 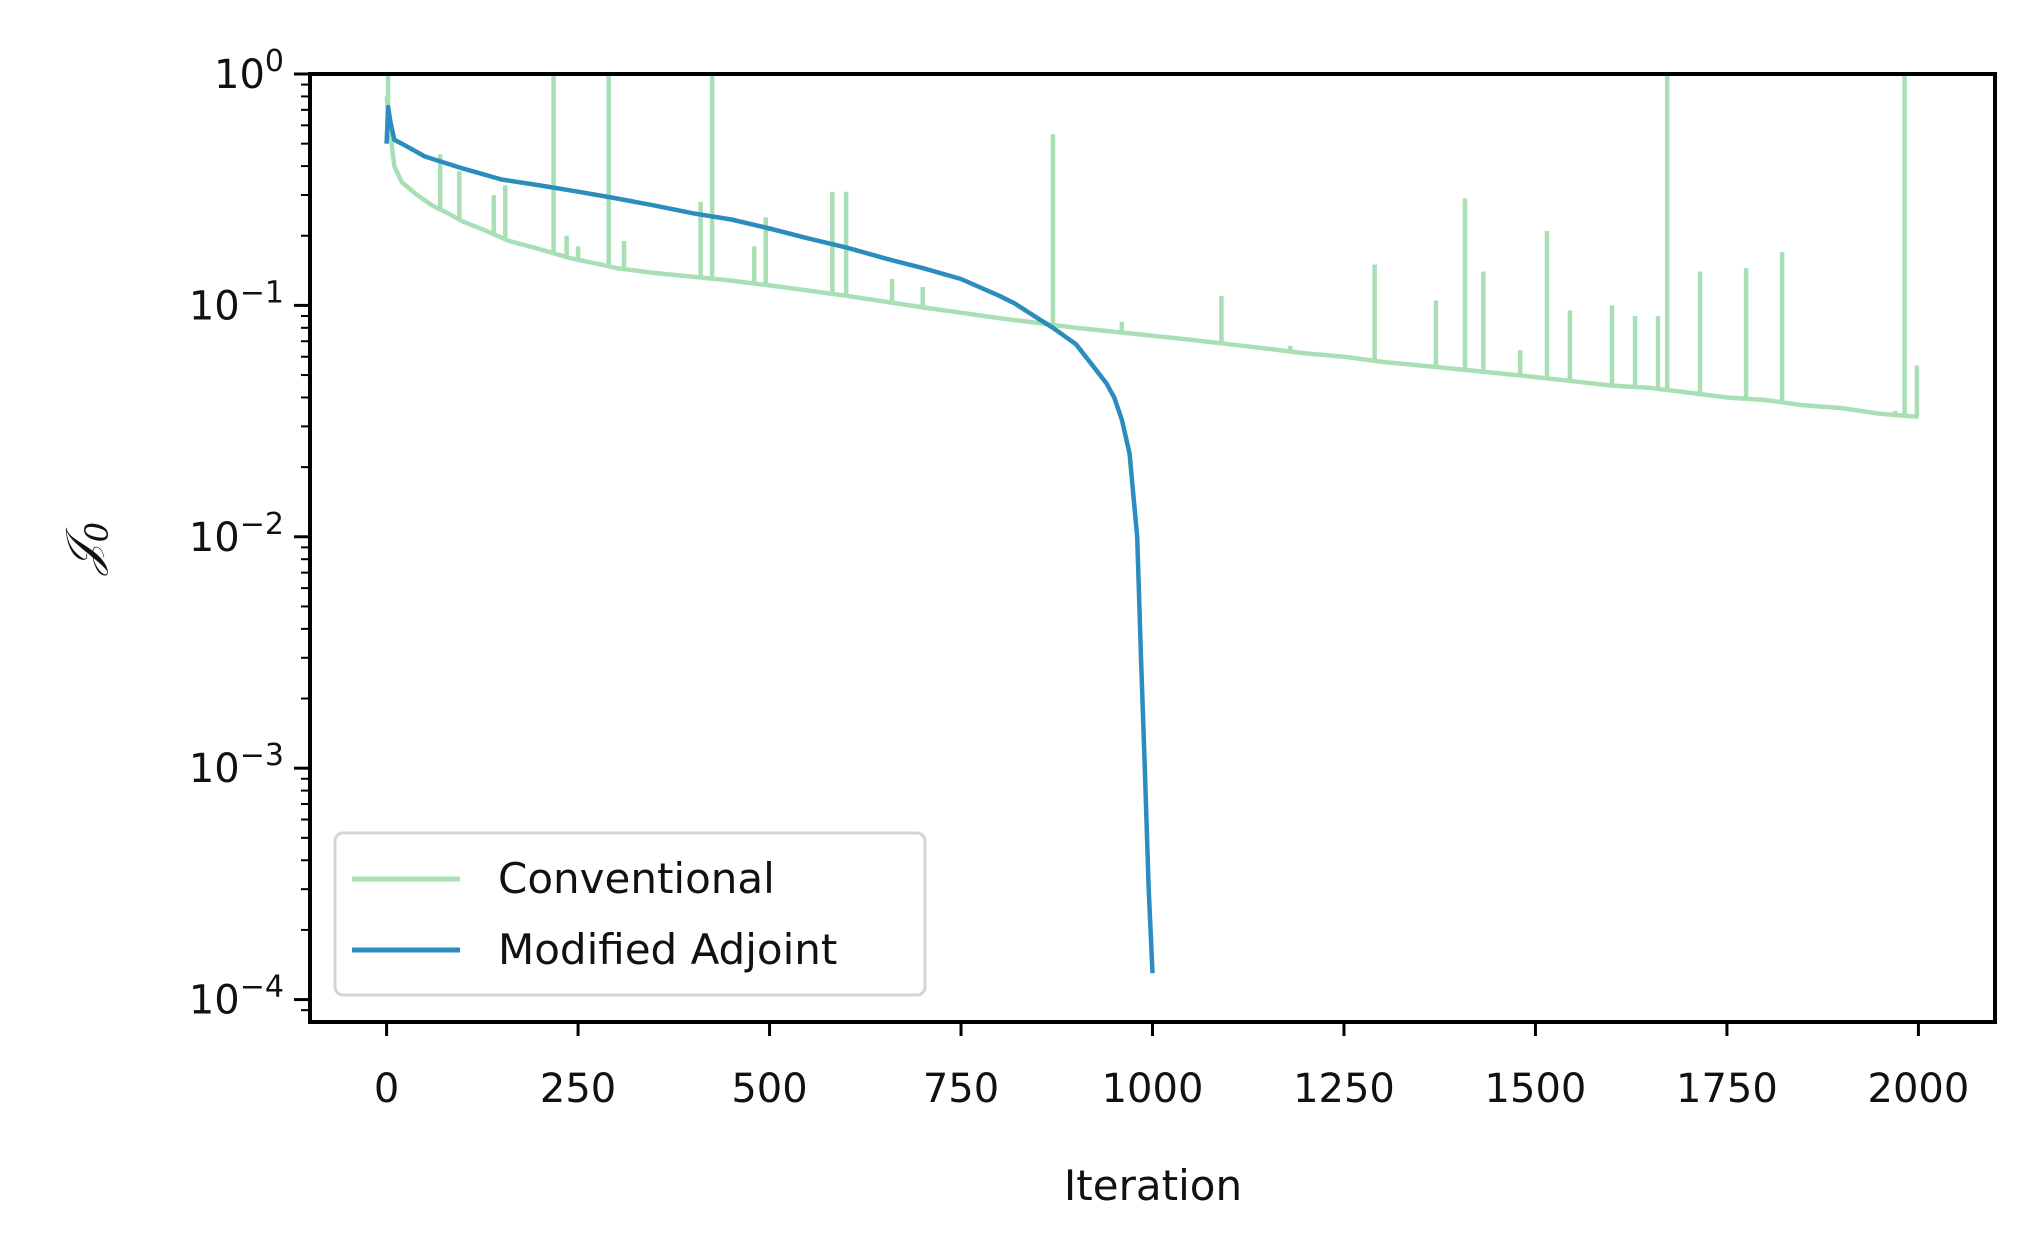 What do you see at coordinates (85, 549) in the screenshot?
I see `y-axis-label: 𝒥0` at bounding box center [85, 549].